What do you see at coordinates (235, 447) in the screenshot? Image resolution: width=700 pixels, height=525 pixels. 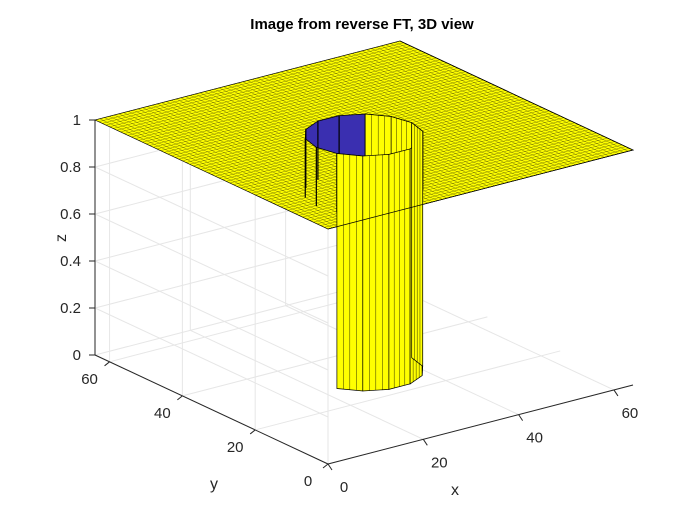 I see `y-tick-label: 20` at bounding box center [235, 447].